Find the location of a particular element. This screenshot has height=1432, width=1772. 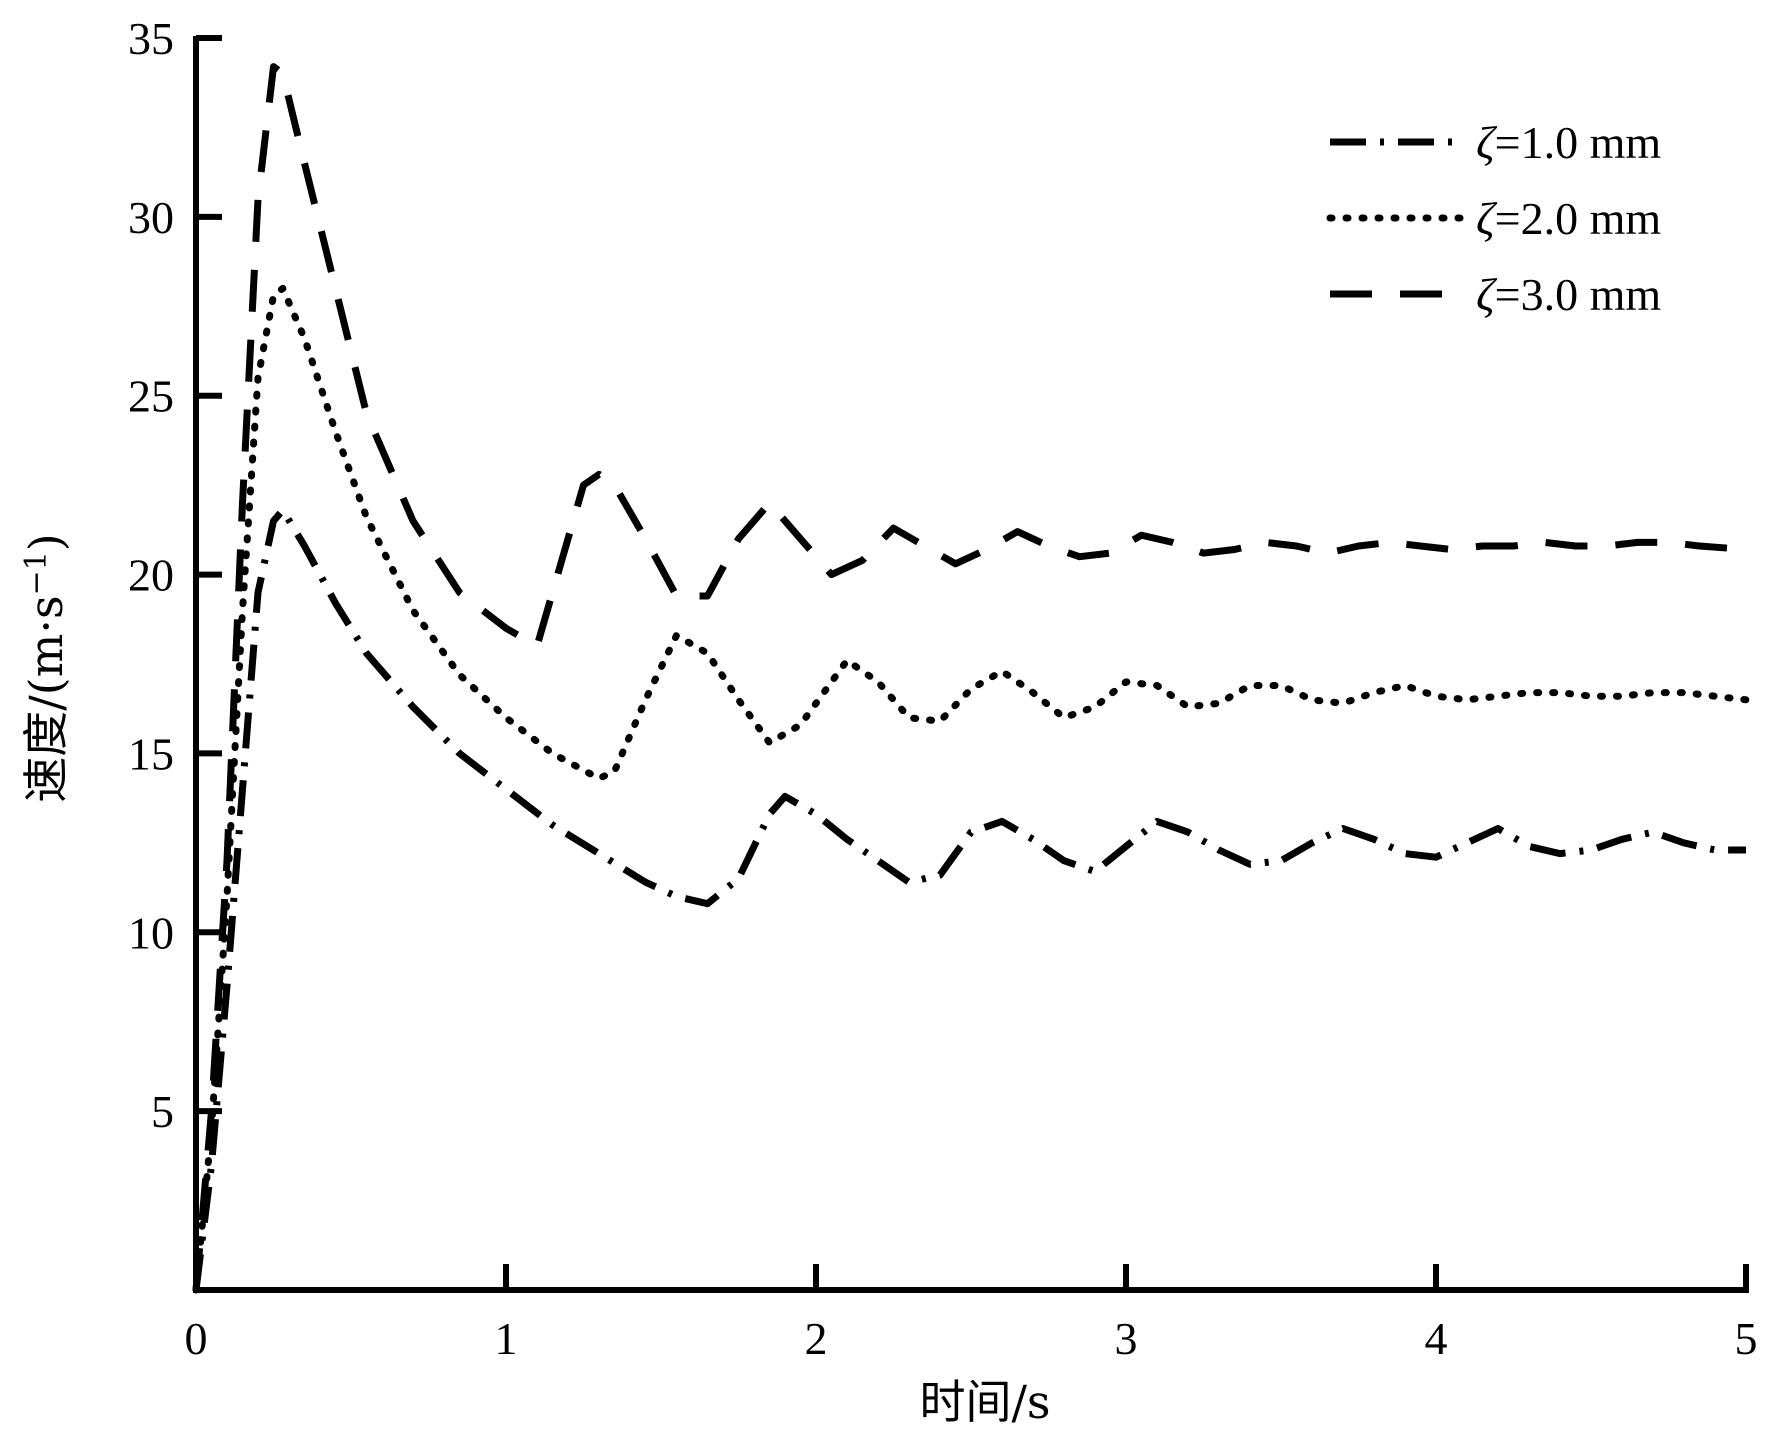

legend: ζ=1.0 mm ζ=2.0 mm ζ=3.0 mm is located at coordinates (1493, 218).